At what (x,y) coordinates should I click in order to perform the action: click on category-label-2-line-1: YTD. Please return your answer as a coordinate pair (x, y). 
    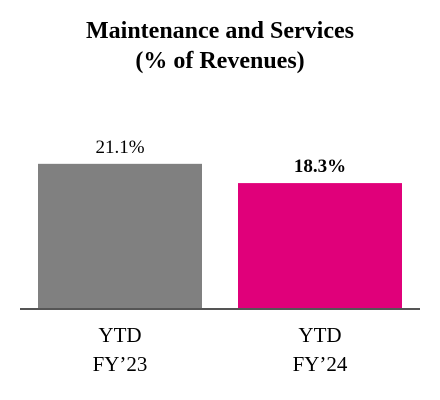
    Looking at the image, I should click on (319, 335).